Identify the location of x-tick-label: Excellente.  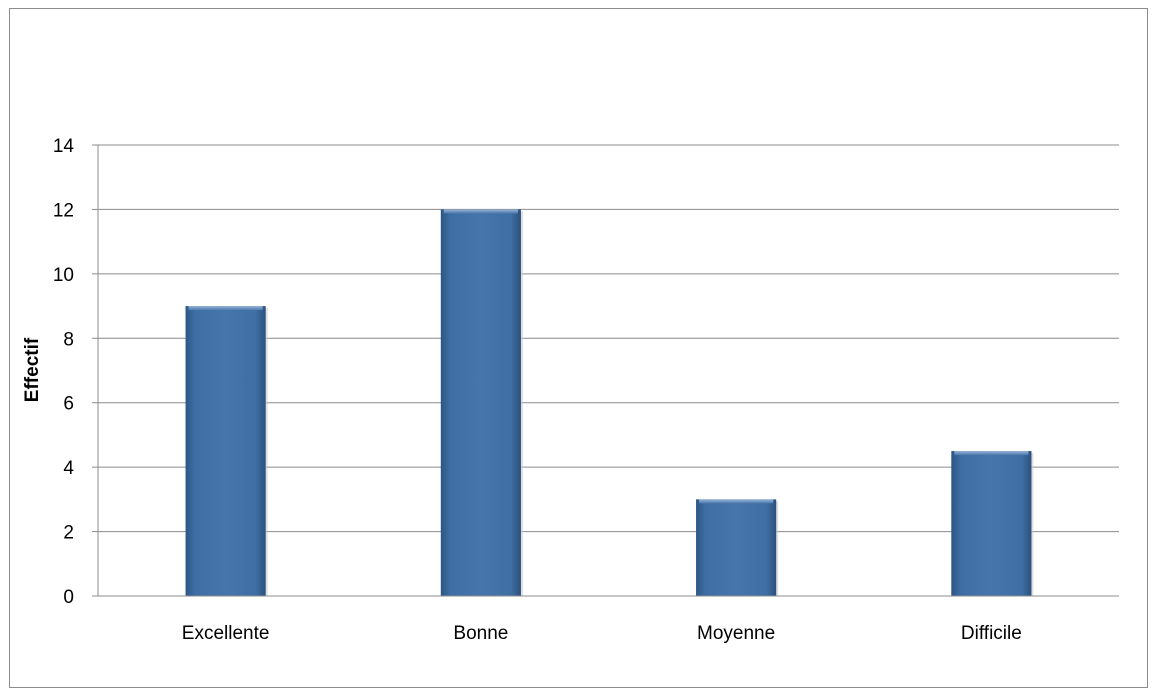
(226, 633).